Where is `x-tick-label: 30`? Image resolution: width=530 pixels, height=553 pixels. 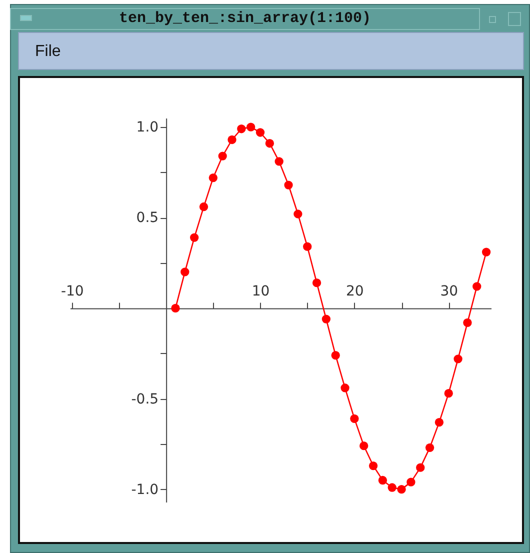 x-tick-label: 30 is located at coordinates (449, 292).